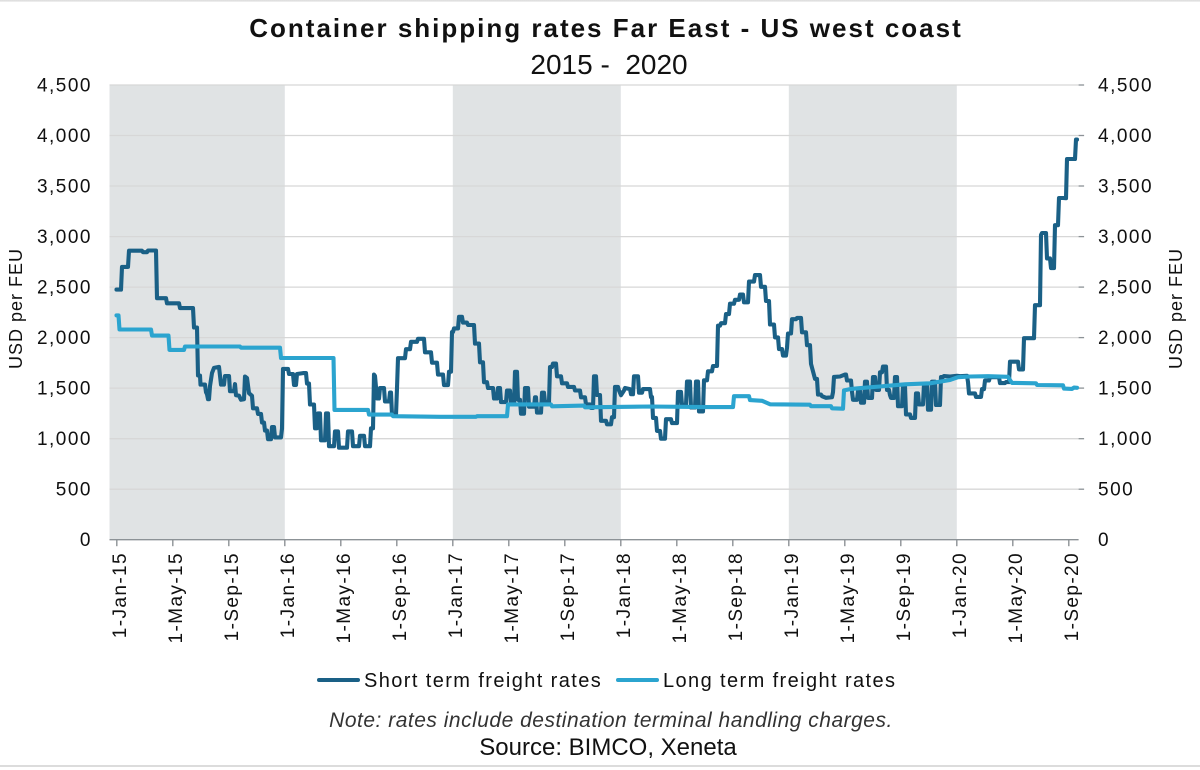  I want to click on svg-text: 1-May-16, so click(344, 597).